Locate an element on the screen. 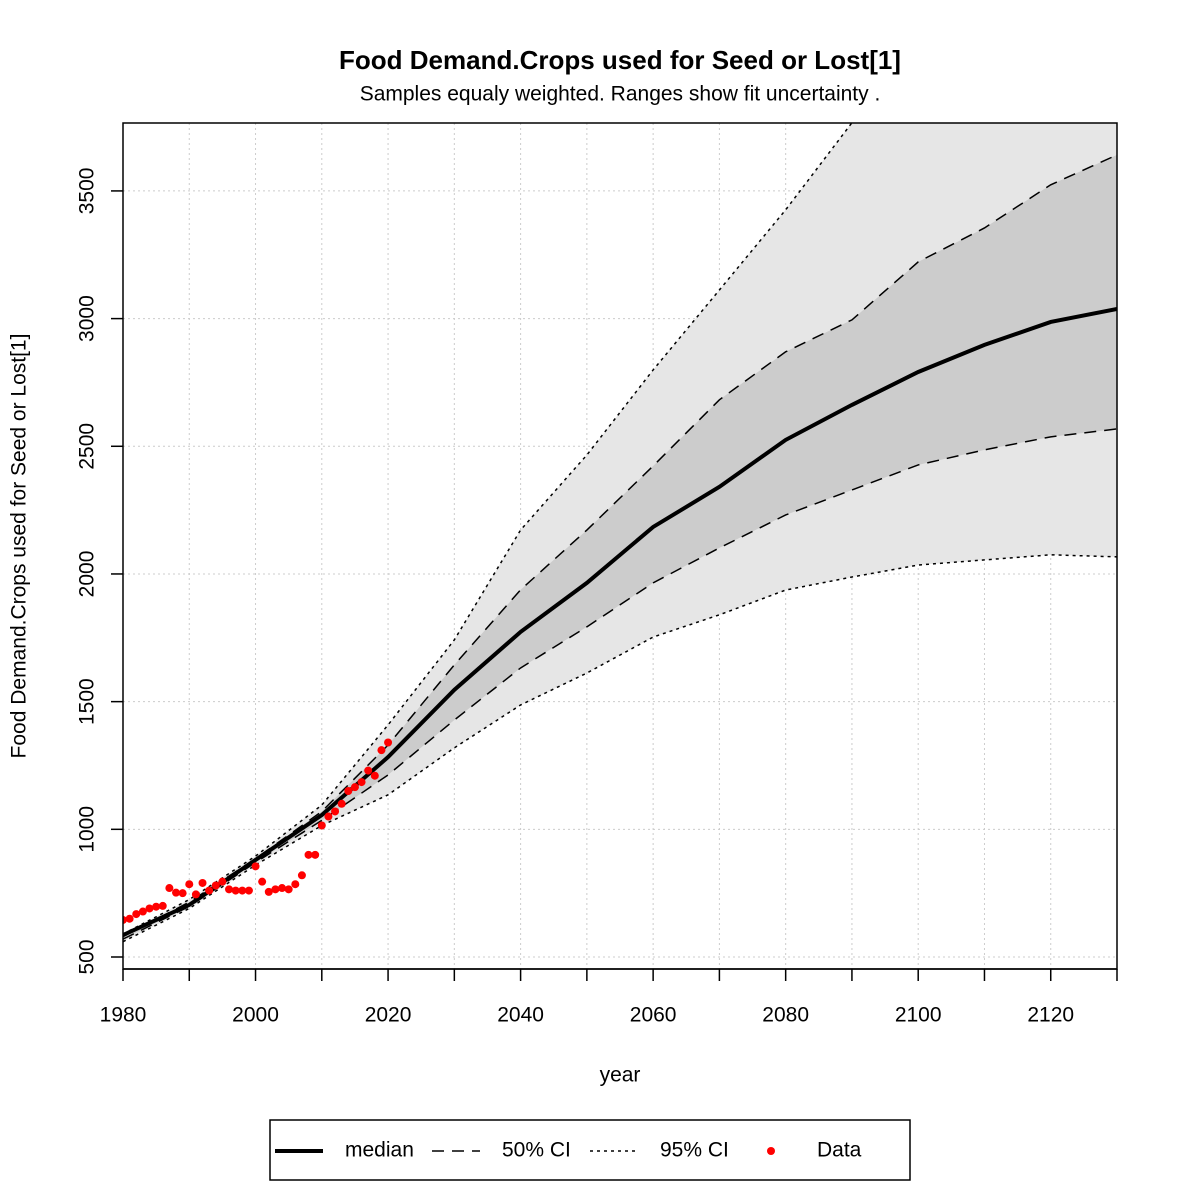 The width and height of the screenshot is (1181, 1181). x-axis-label: year is located at coordinates (620, 1075).